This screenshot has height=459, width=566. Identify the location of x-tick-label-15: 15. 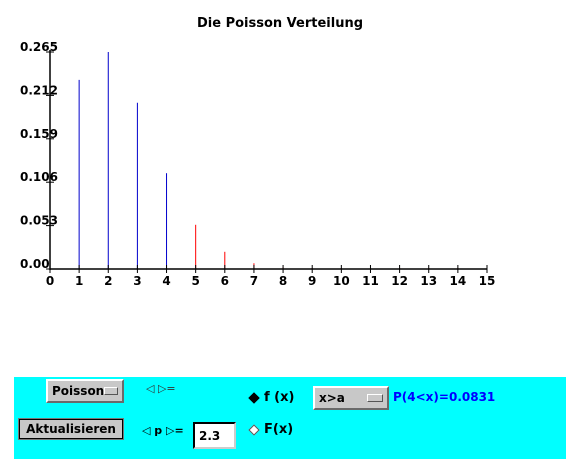
(487, 281).